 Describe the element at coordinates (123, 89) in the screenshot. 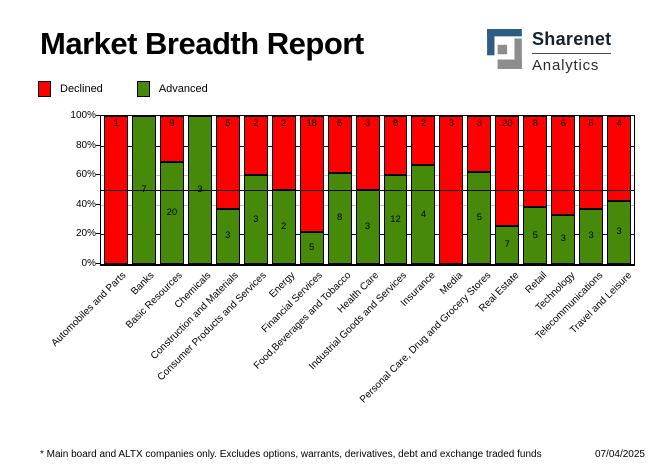

I see `chart-legend: Declined Advanced` at that location.